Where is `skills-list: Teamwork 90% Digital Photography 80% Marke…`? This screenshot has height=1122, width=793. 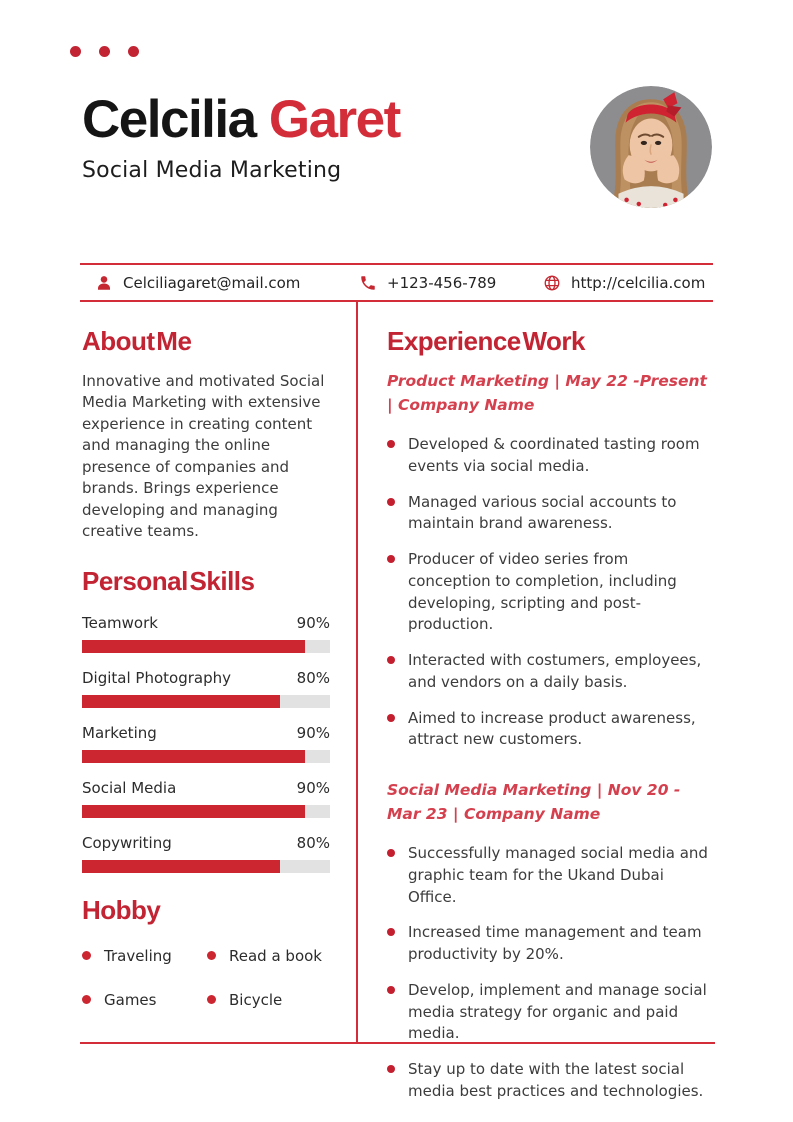 skills-list: Teamwork 90% Digital Photography 80% Marke… is located at coordinates (206, 743).